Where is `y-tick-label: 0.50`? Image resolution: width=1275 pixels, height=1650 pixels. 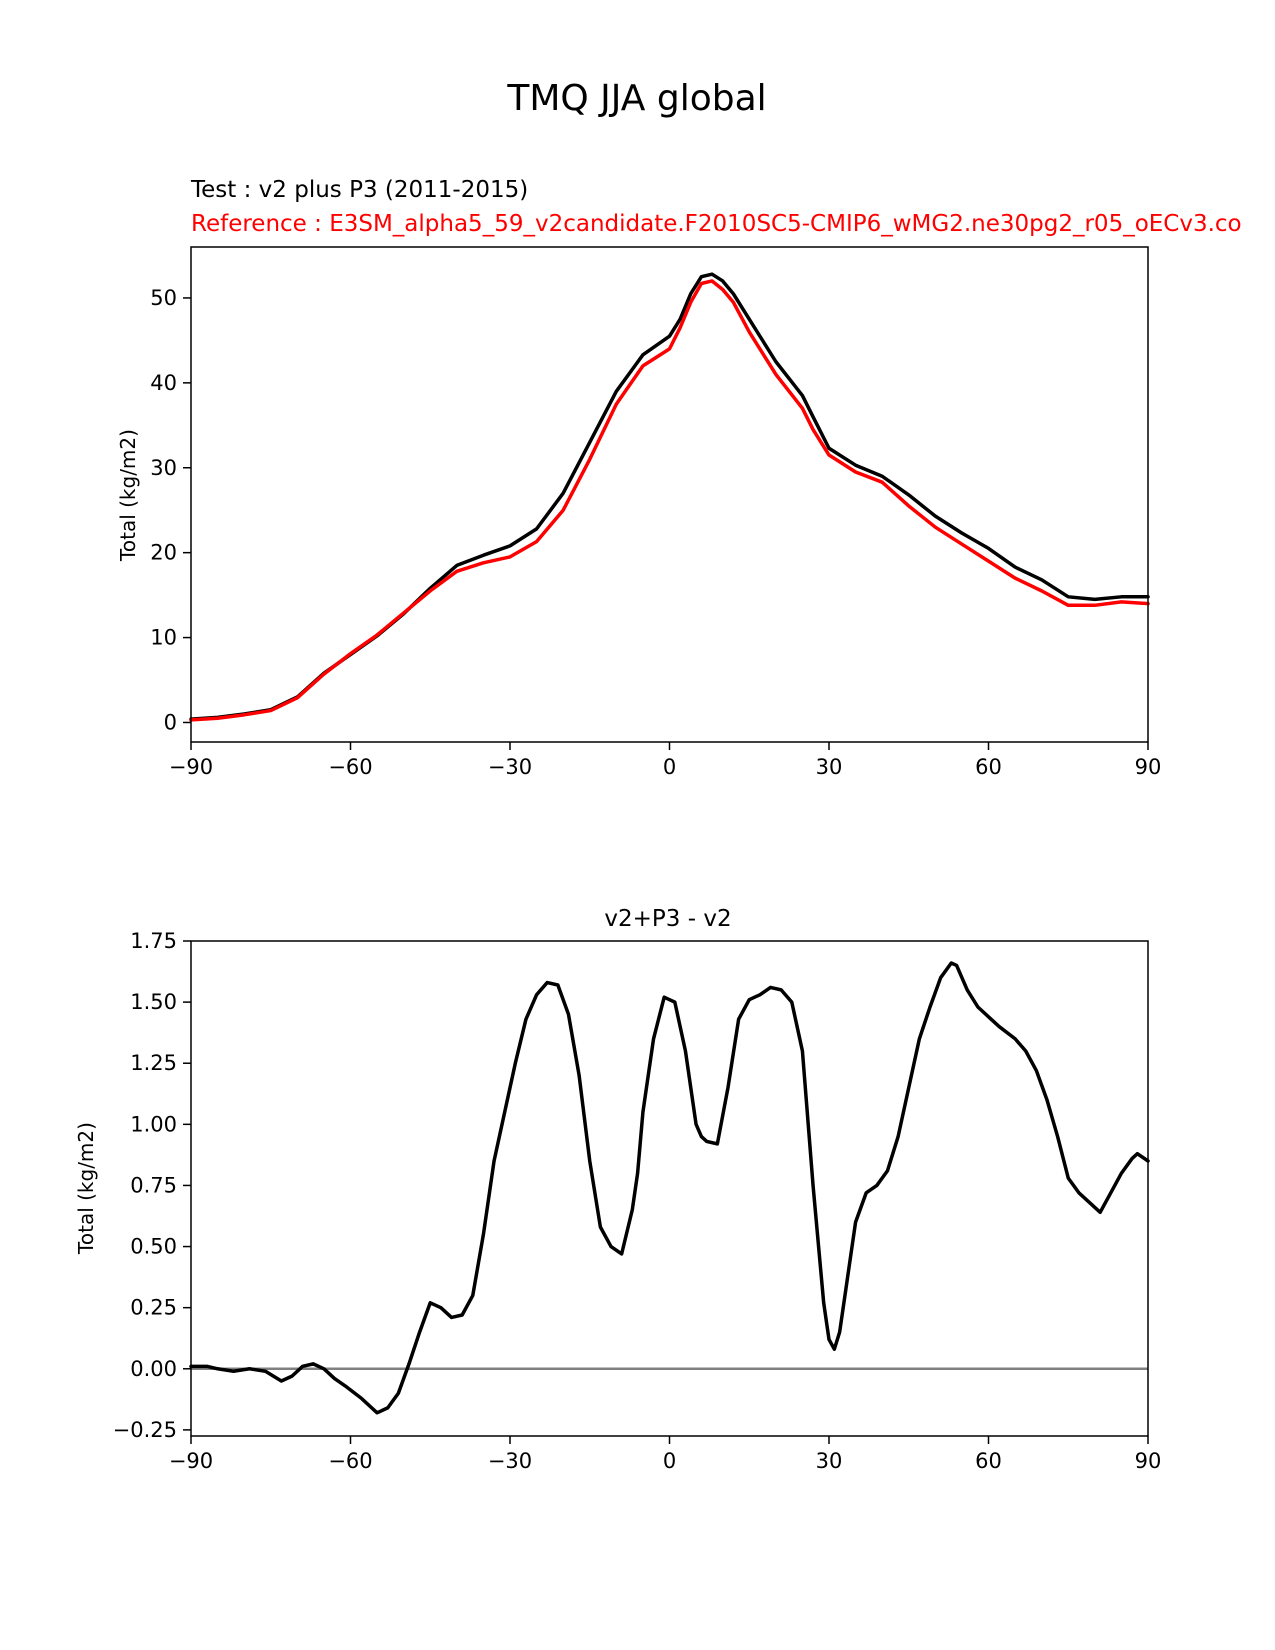
y-tick-label: 0.50 is located at coordinates (153, 1247).